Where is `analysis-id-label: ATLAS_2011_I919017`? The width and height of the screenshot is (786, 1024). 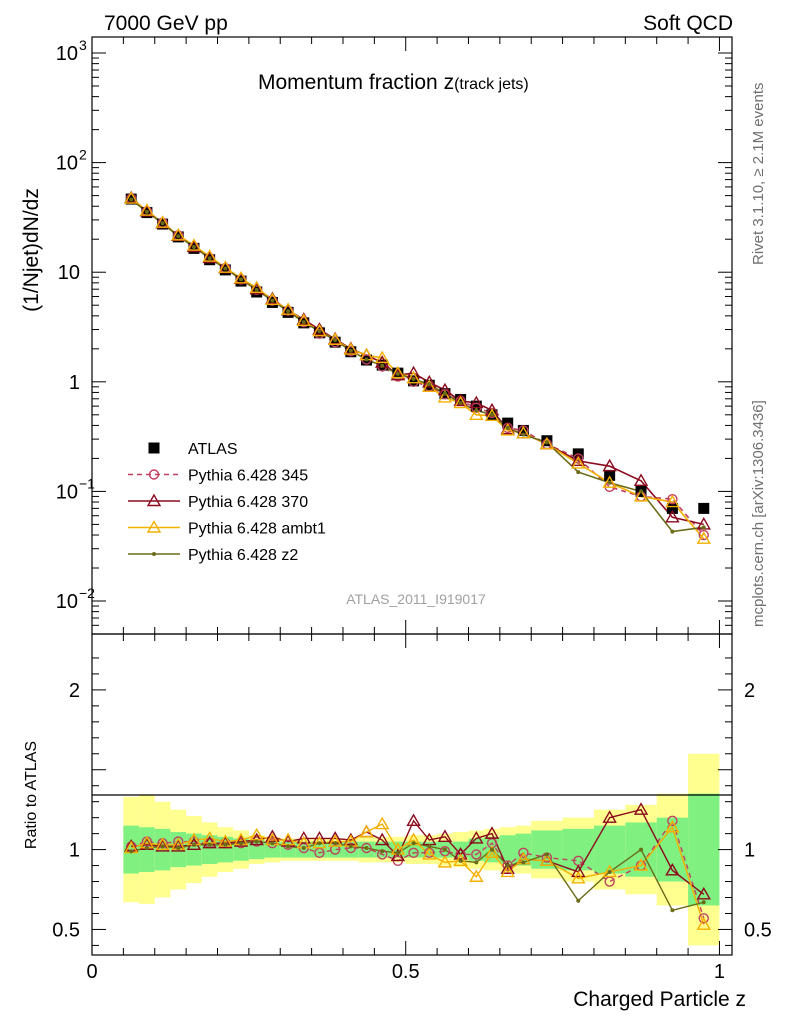 analysis-id-label: ATLAS_2011_I919017 is located at coordinates (416, 599).